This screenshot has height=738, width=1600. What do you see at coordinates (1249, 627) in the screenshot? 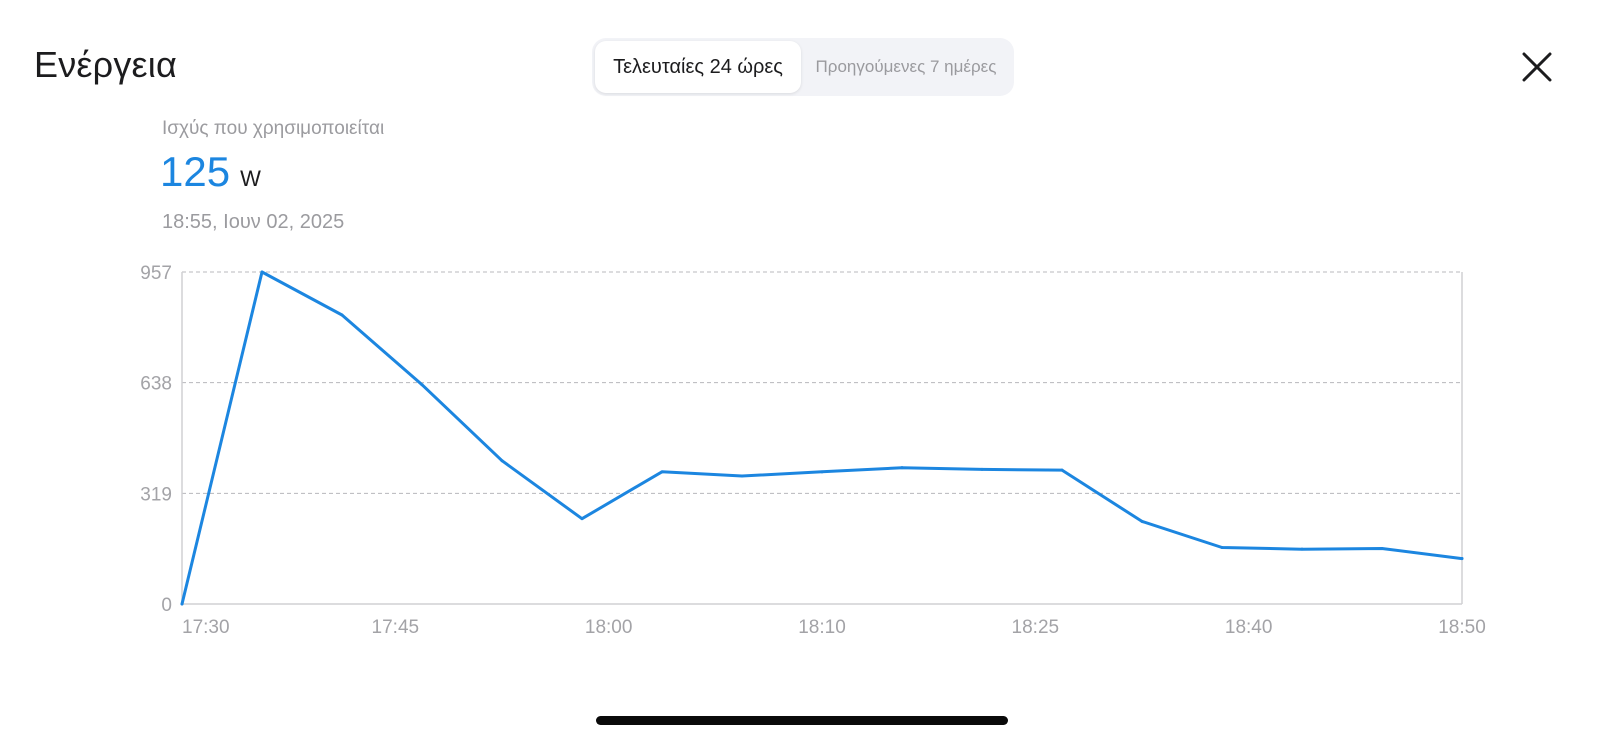
I see `x-tick-label: 18:40` at bounding box center [1249, 627].